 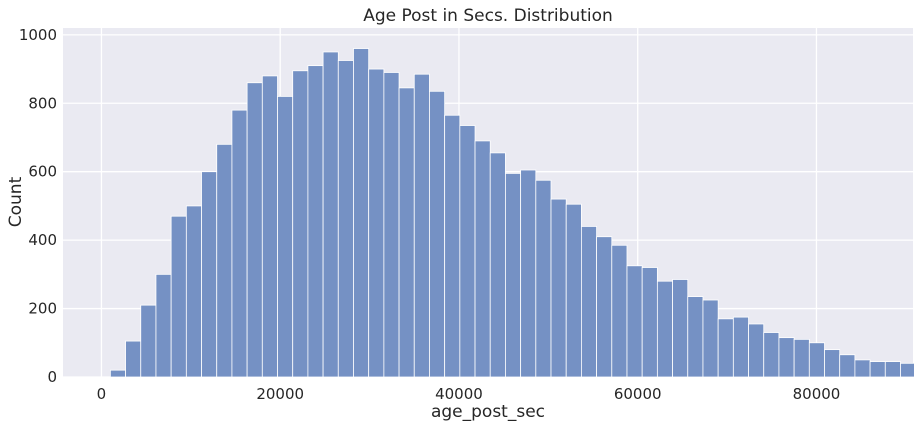 What do you see at coordinates (488, 412) in the screenshot?
I see `x-axis-label: age_post_sec` at bounding box center [488, 412].